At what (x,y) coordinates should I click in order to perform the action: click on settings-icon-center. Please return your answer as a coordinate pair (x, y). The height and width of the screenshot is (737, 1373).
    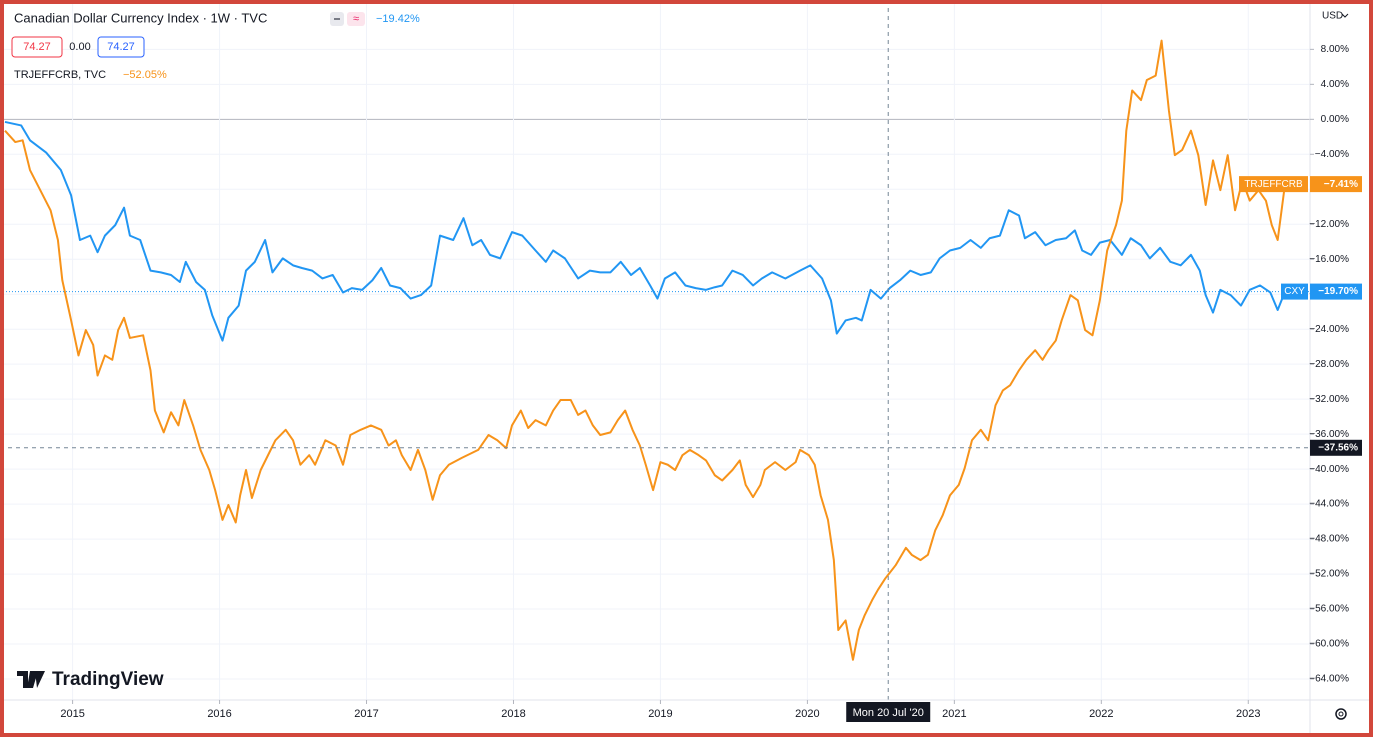
    Looking at the image, I should click on (1341, 714).